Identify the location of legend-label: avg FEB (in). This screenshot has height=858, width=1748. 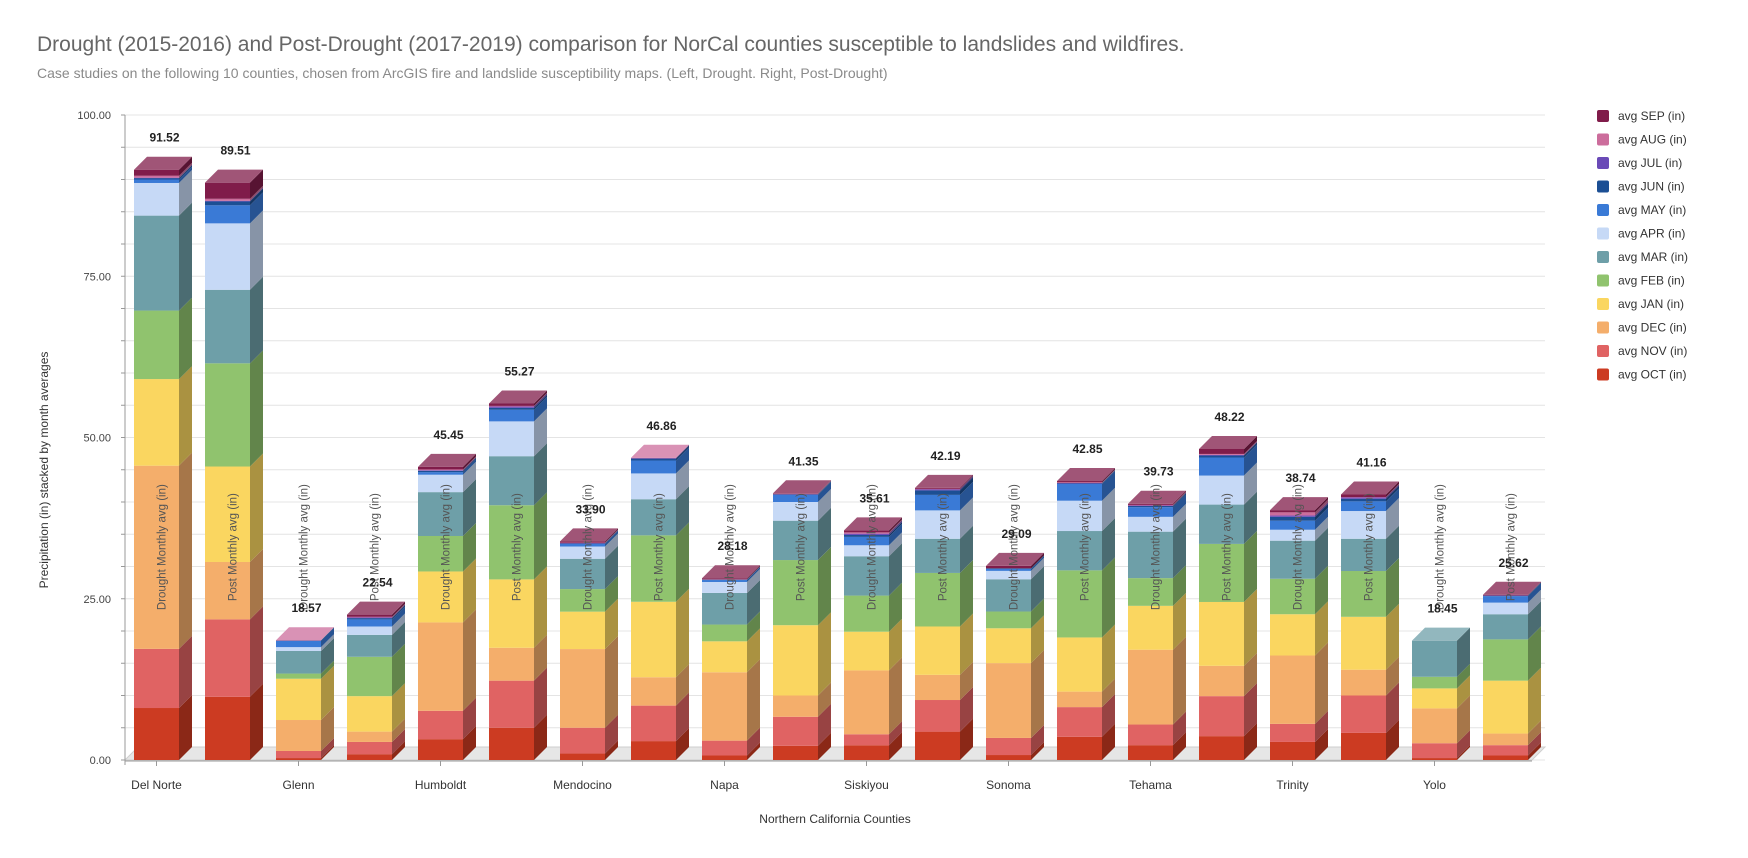
(1651, 281).